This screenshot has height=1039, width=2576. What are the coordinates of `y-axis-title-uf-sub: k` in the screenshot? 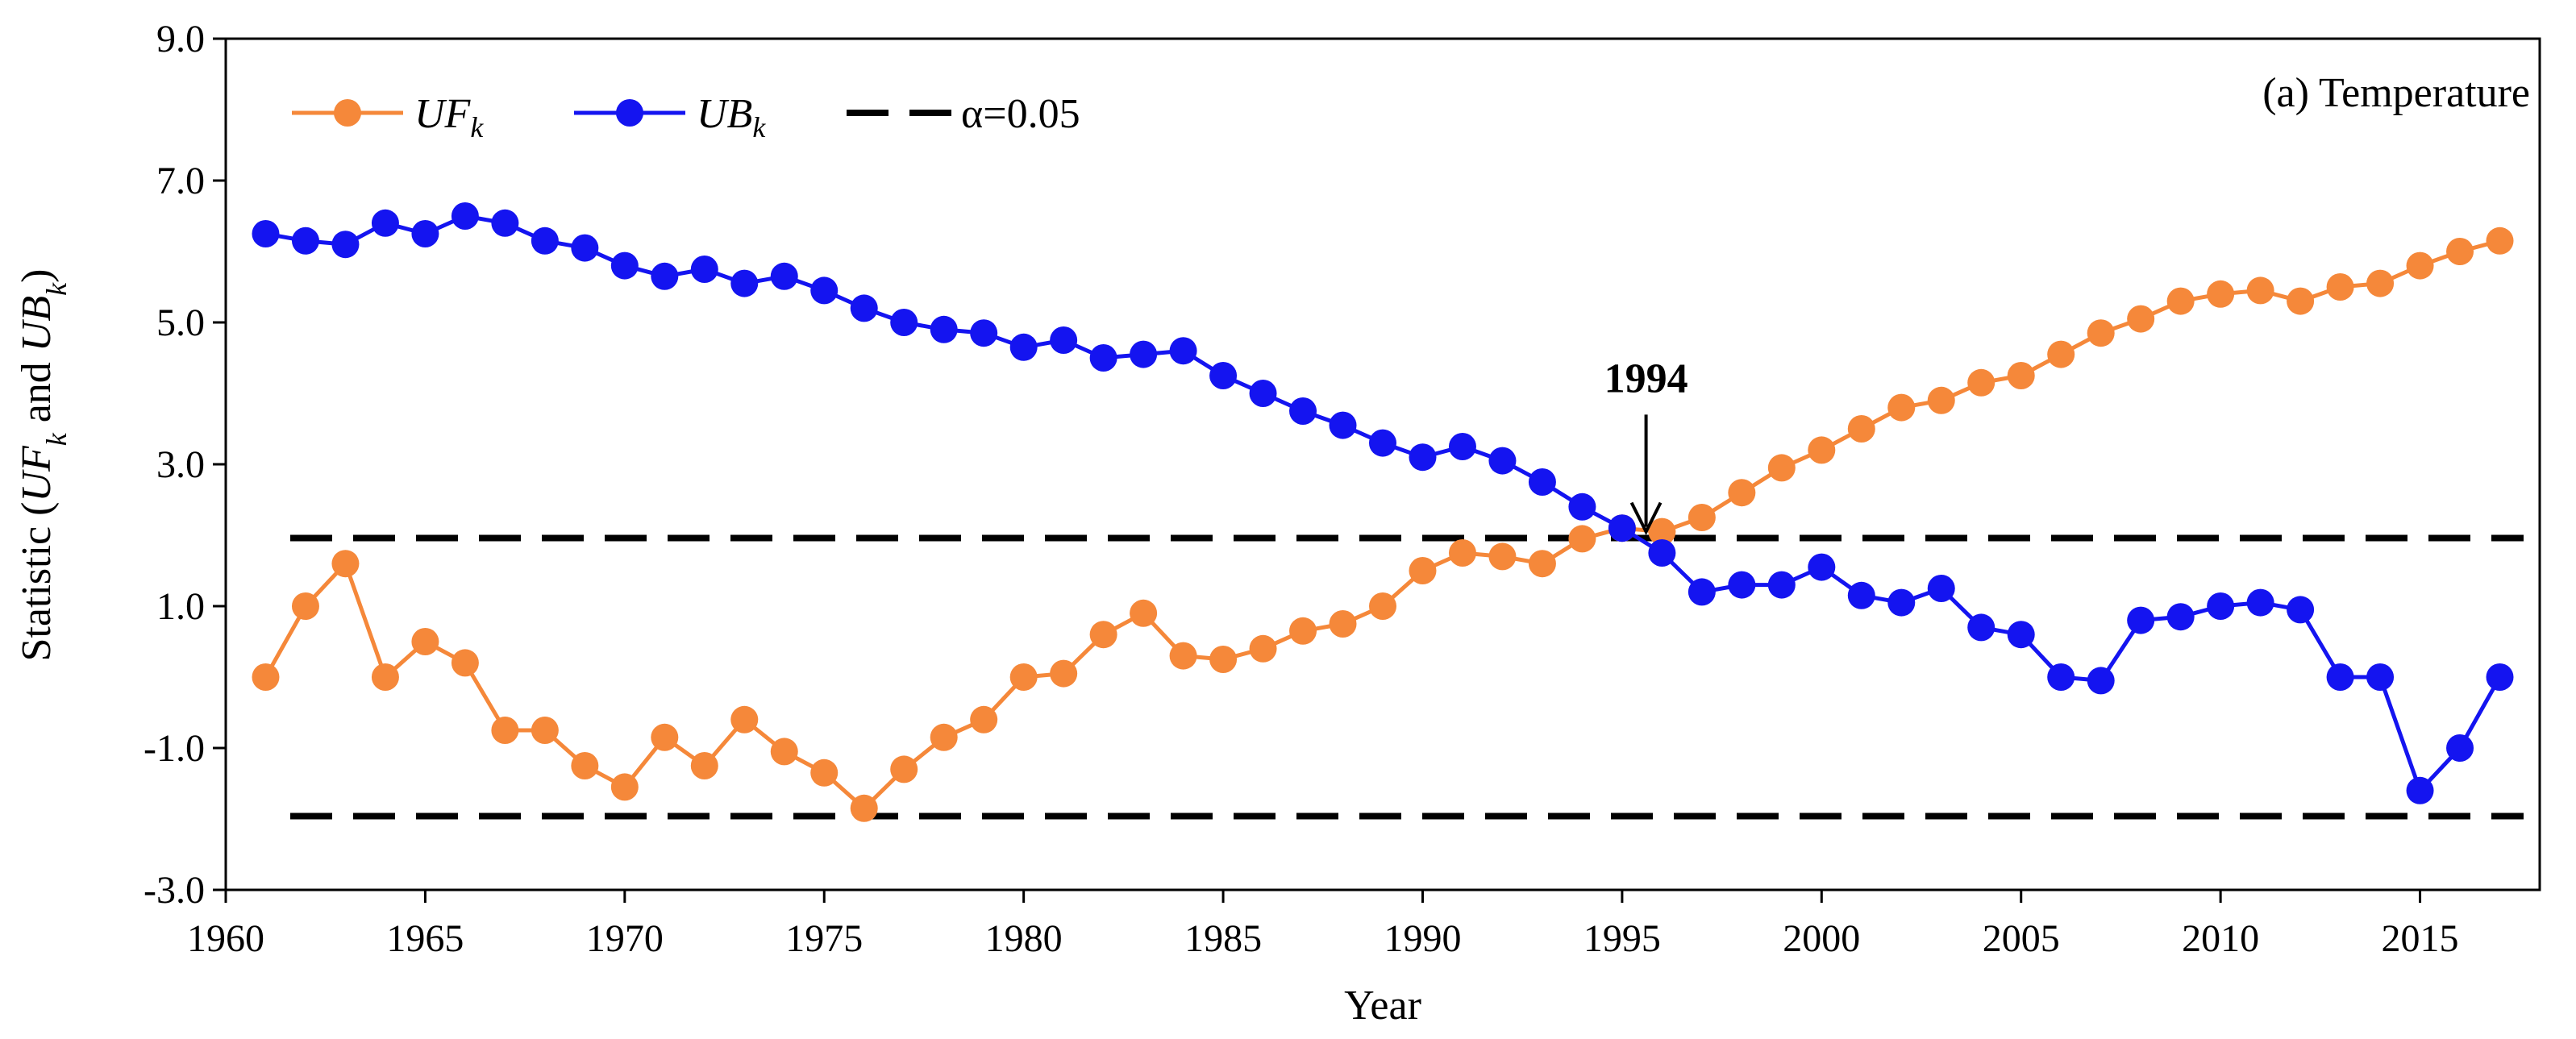 It's located at (56, 439).